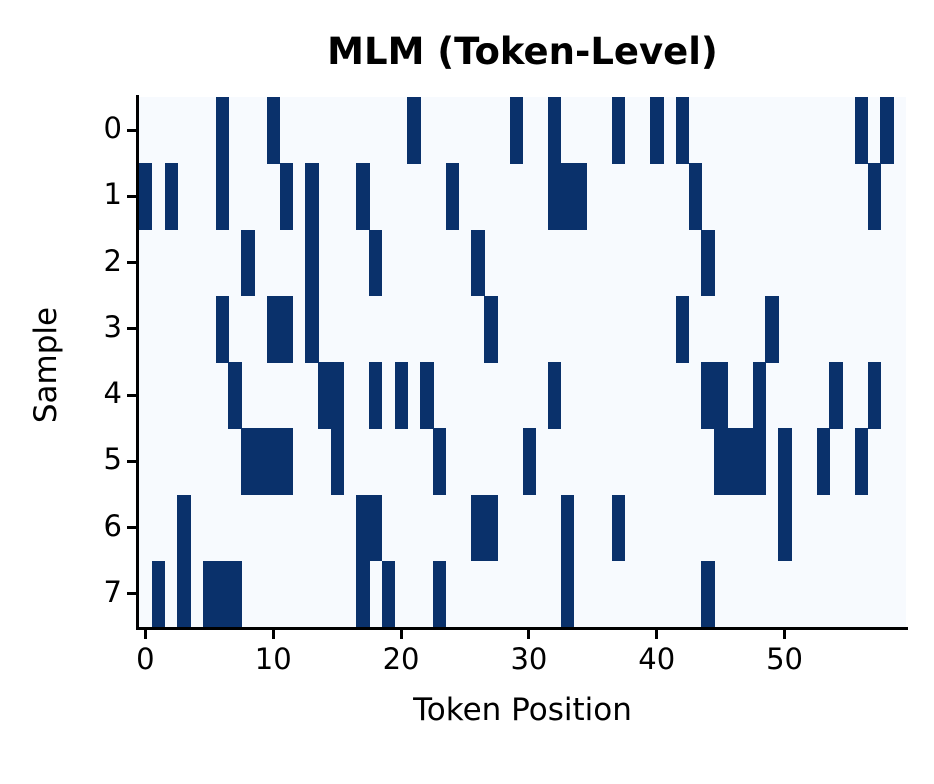 The height and width of the screenshot is (784, 934). Describe the element at coordinates (401, 659) in the screenshot. I see `x-tick-label: 20` at that location.